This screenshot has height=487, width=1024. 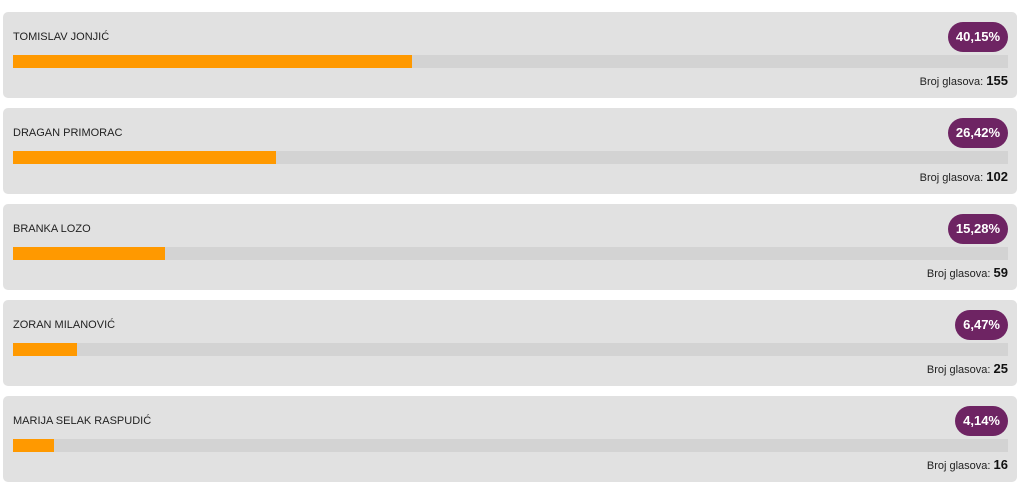 I want to click on vote-count: Broj glasova: 16, so click(x=967, y=464).